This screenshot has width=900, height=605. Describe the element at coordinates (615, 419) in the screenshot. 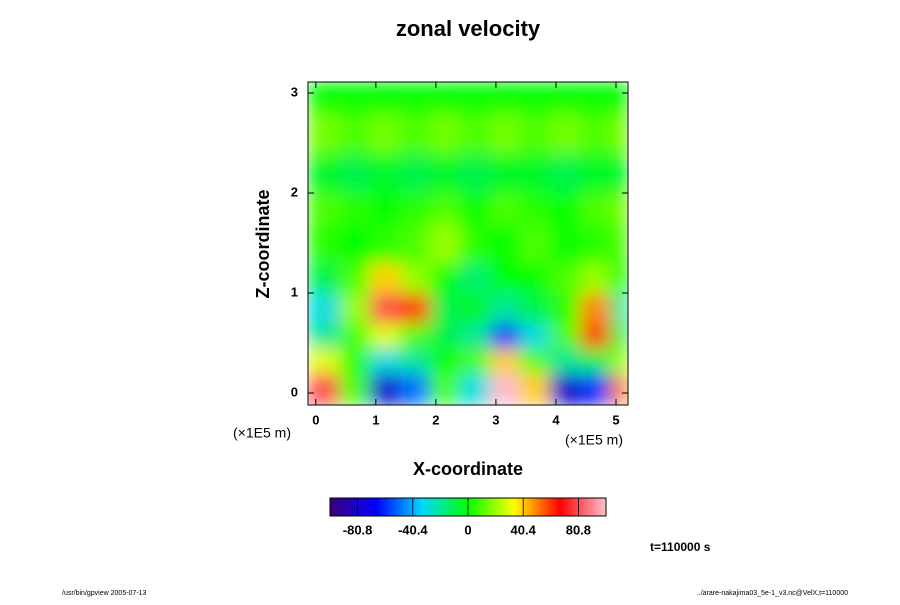

I see `x-tick-label: 5` at that location.